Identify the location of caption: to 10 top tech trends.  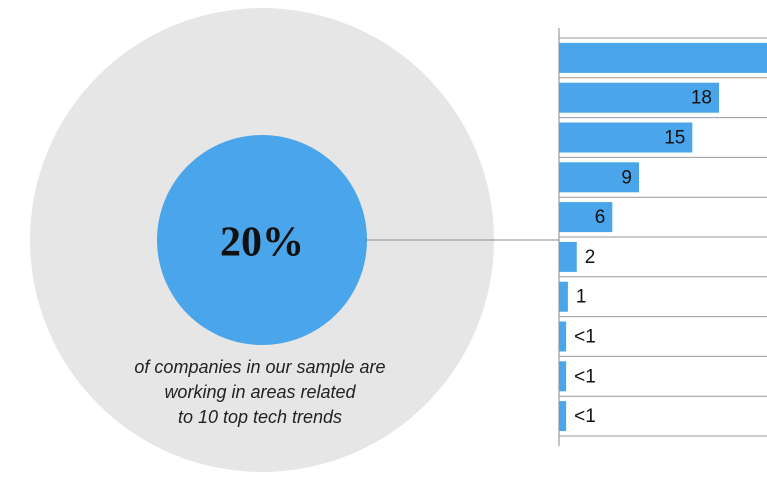
(260, 417).